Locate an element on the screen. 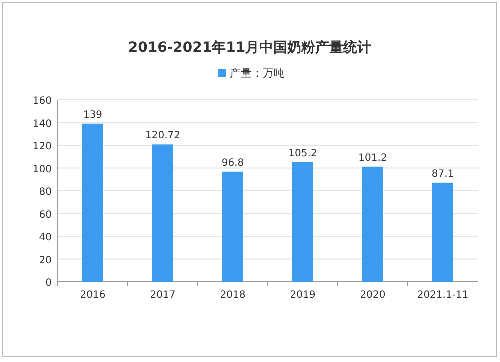  data-label: 139 is located at coordinates (93, 115).